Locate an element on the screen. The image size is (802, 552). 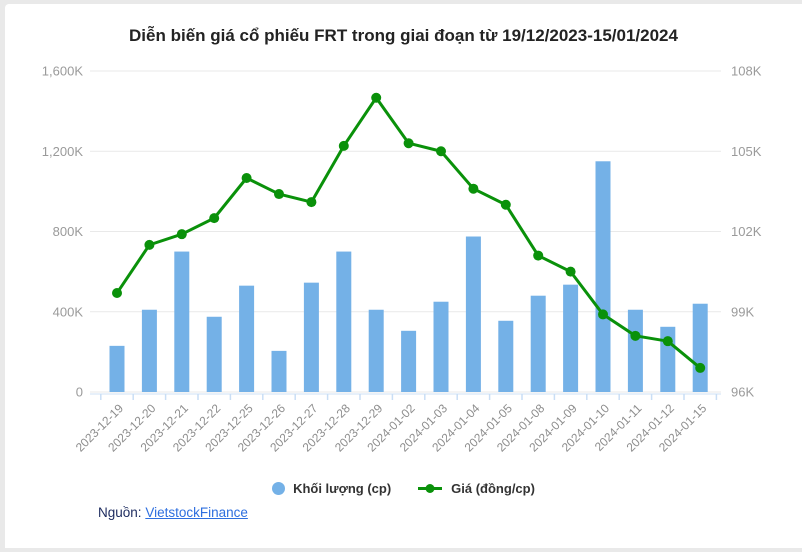
left-axis-tick-label: 0 is located at coordinates (79, 392).